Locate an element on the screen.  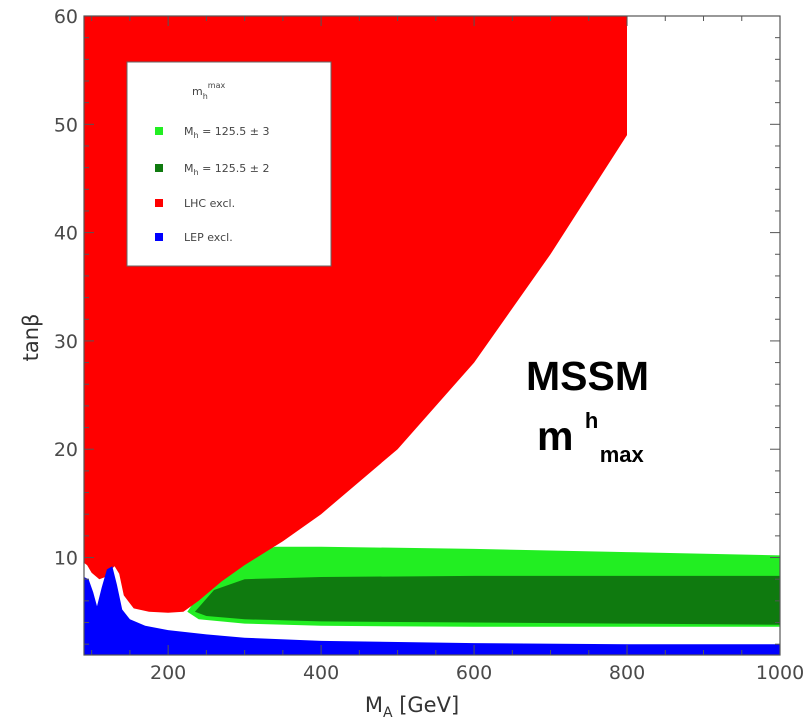
x-tick-label: 400 is located at coordinates (321, 673).